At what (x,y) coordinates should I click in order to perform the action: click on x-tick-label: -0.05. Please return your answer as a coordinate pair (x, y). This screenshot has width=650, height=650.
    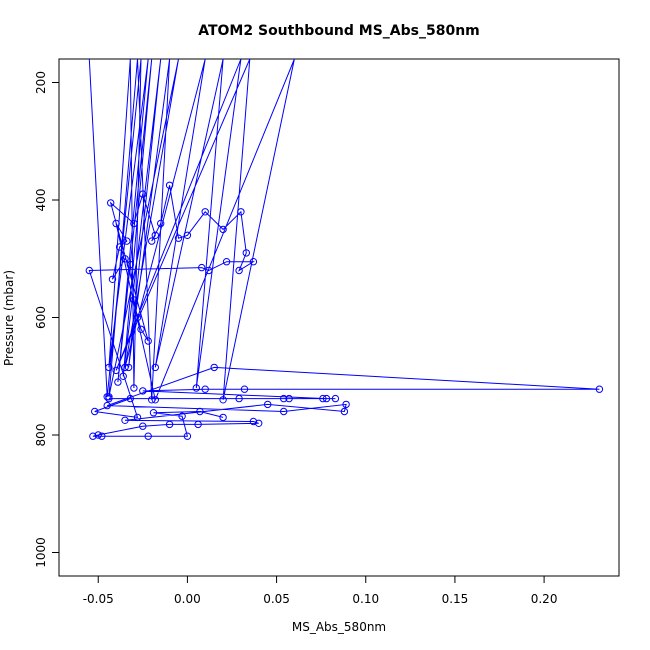
    Looking at the image, I should click on (98, 599).